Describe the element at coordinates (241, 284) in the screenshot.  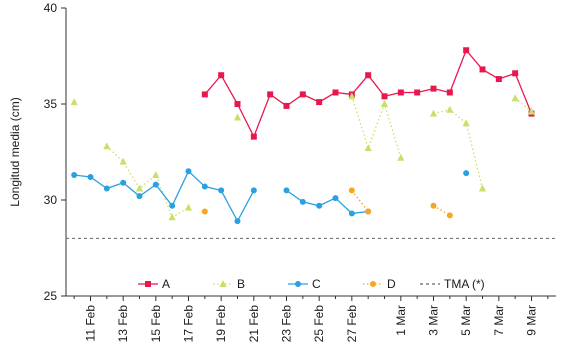
I see `legend-label: B` at that location.